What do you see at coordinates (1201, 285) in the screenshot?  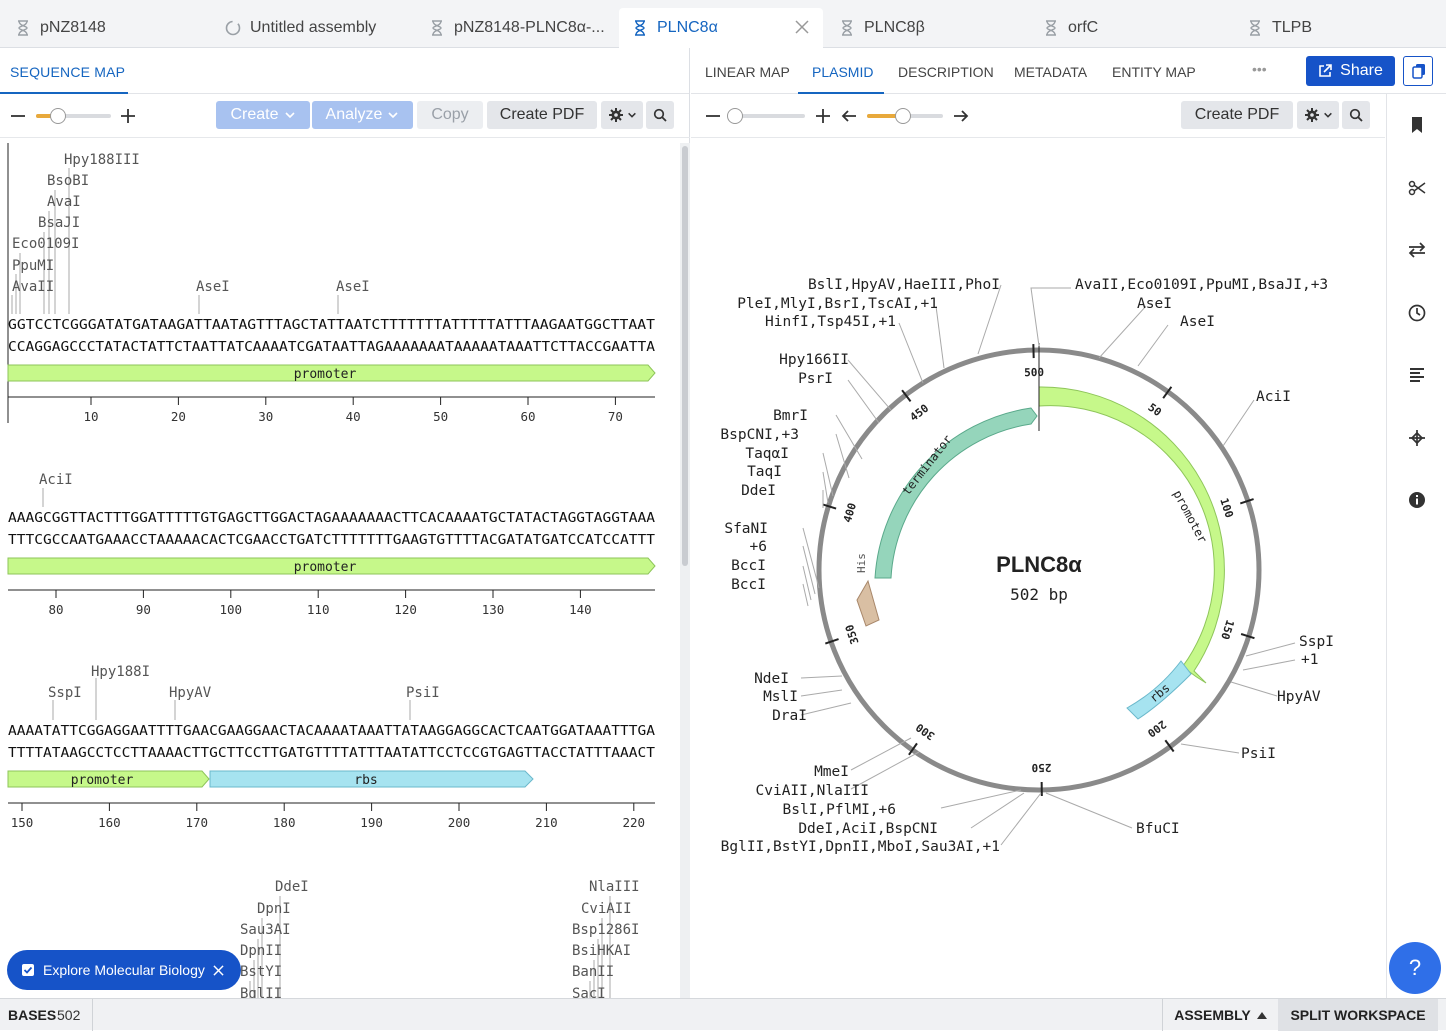 I see `restriction-site-label: AvaII,Eco0109I,PpuMI,BsaJI,+3` at bounding box center [1201, 285].